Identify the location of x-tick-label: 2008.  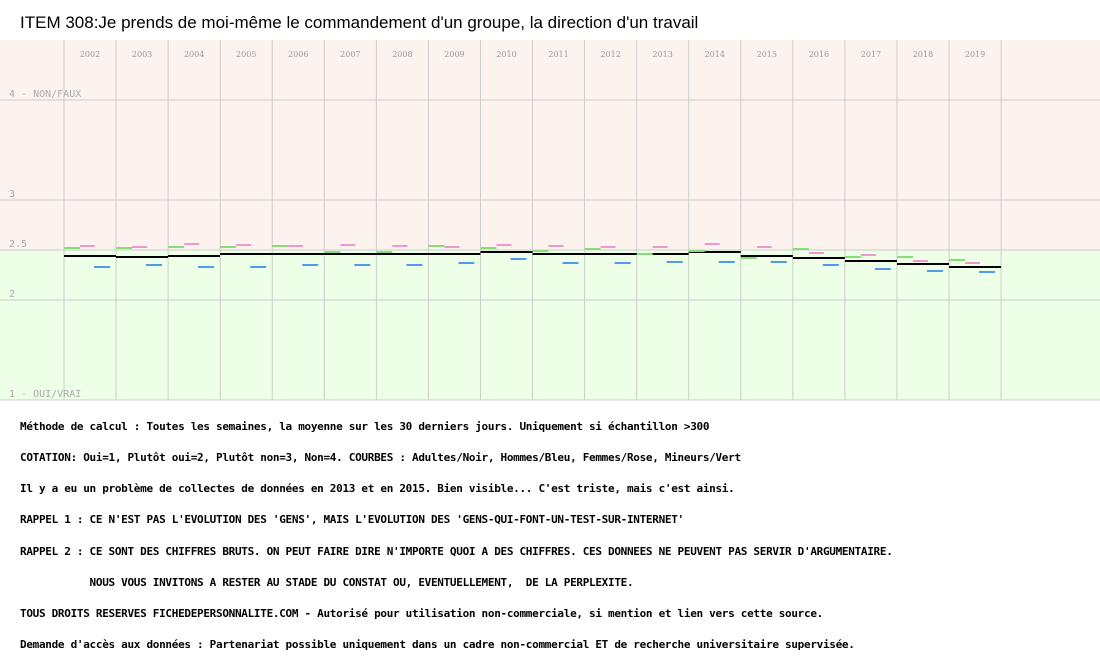
(402, 54).